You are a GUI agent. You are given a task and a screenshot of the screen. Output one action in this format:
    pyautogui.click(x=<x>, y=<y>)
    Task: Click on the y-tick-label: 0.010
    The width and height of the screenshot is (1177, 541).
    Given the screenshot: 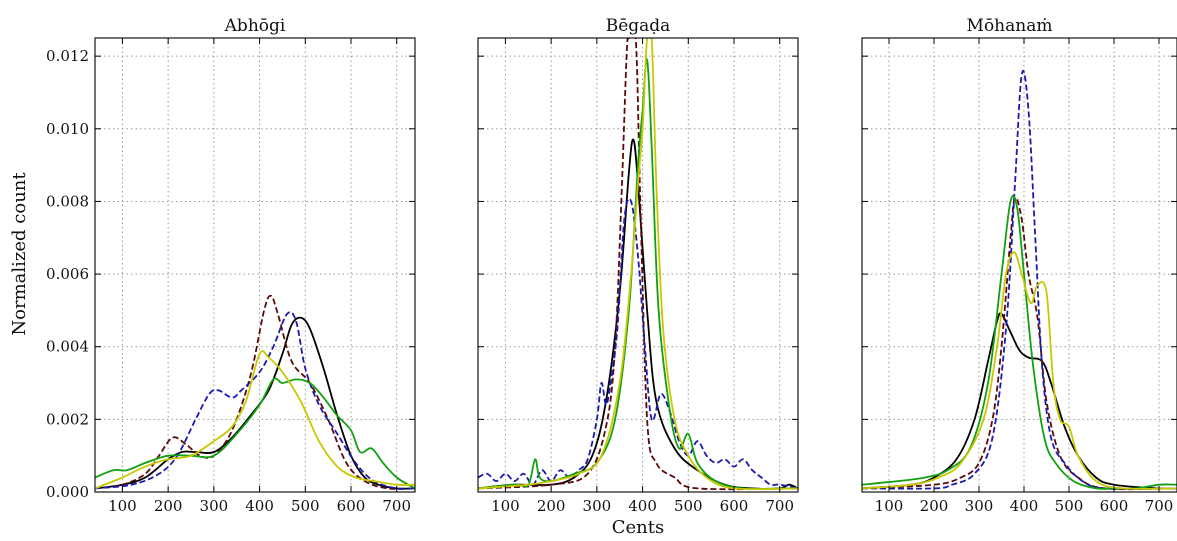 What is the action you would take?
    pyautogui.click(x=67, y=129)
    